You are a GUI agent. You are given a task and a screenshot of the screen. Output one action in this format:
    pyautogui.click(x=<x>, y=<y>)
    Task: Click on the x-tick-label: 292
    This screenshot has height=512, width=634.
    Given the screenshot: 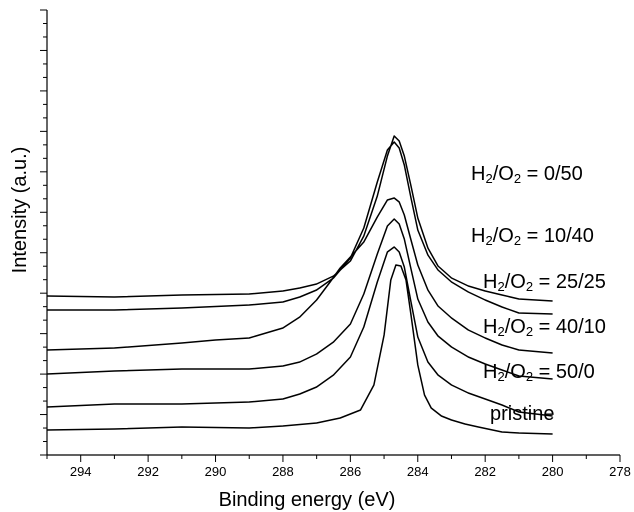 What is the action you would take?
    pyautogui.click(x=148, y=471)
    